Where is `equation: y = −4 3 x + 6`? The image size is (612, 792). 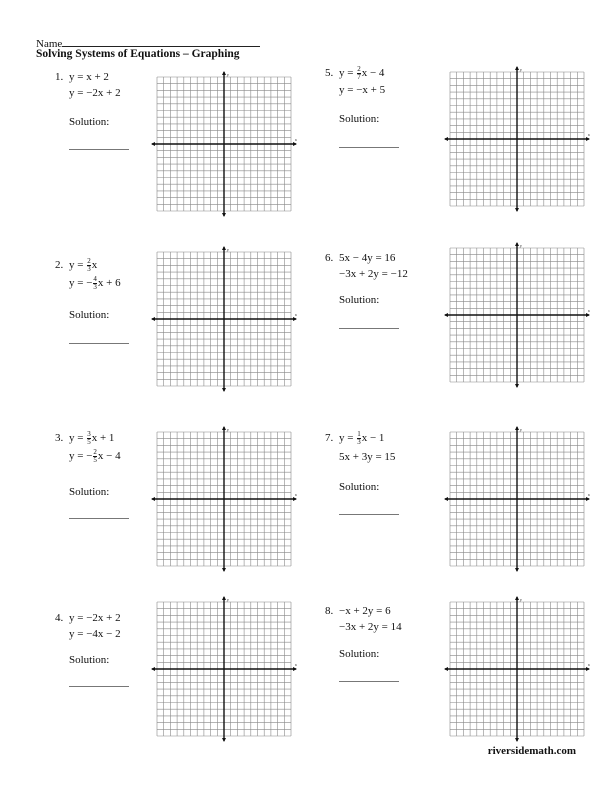
equation: y = −4 3 x + 6 is located at coordinates (95, 282).